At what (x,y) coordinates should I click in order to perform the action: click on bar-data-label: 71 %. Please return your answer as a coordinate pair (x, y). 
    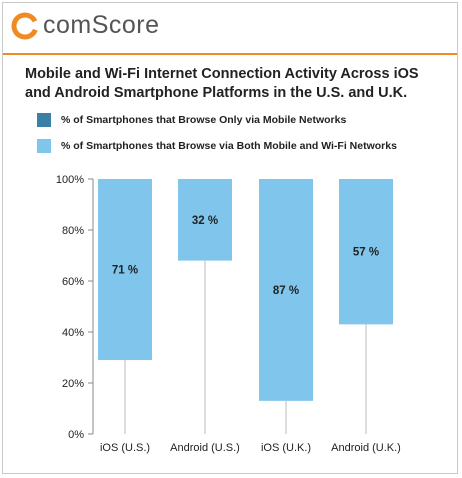
    Looking at the image, I should click on (125, 271).